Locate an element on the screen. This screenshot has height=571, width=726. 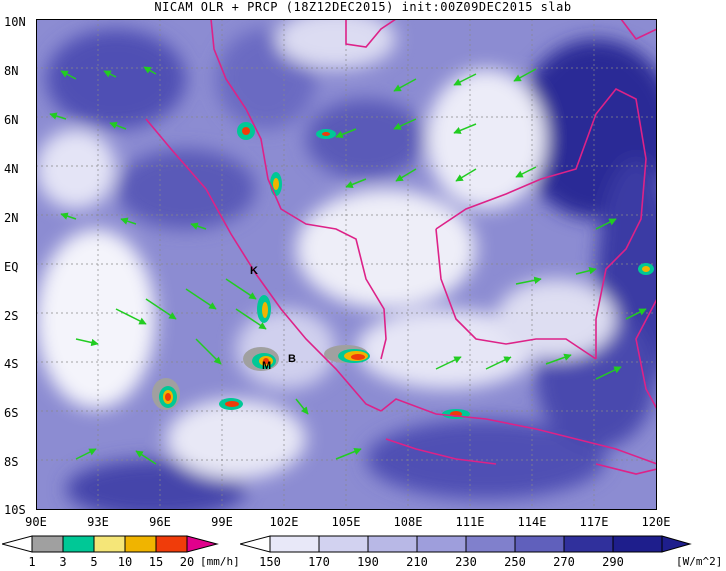
lon-label-93e: 93E is located at coordinates (98, 522).